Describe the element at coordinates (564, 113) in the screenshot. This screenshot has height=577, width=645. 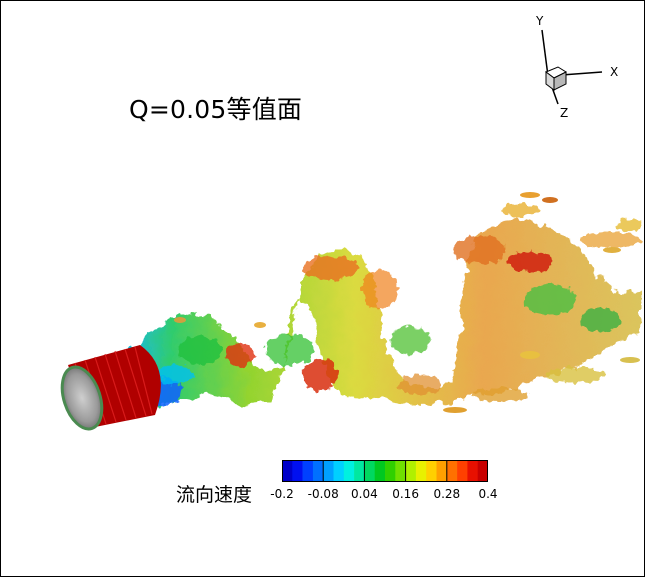
I see `axis-label-z: Z` at that location.